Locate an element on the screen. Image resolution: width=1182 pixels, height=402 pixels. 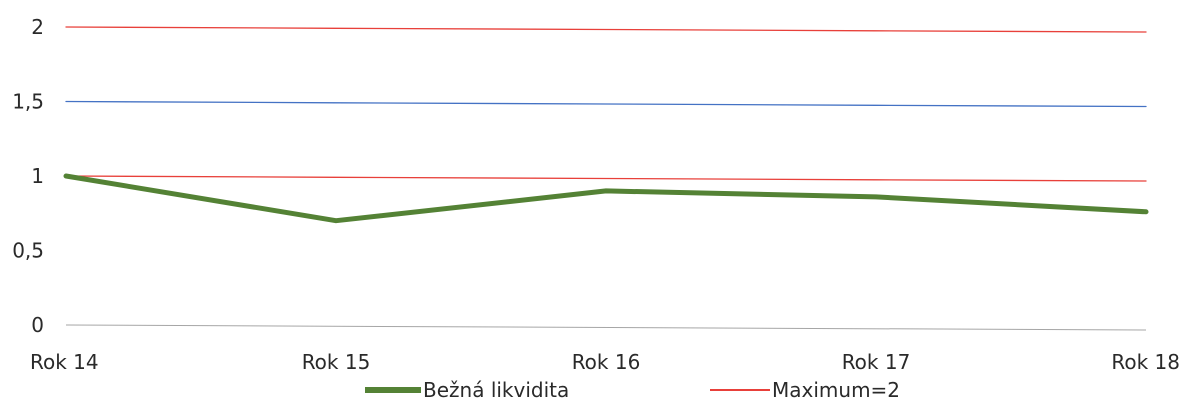
baseline-zero is located at coordinates (606, 327).